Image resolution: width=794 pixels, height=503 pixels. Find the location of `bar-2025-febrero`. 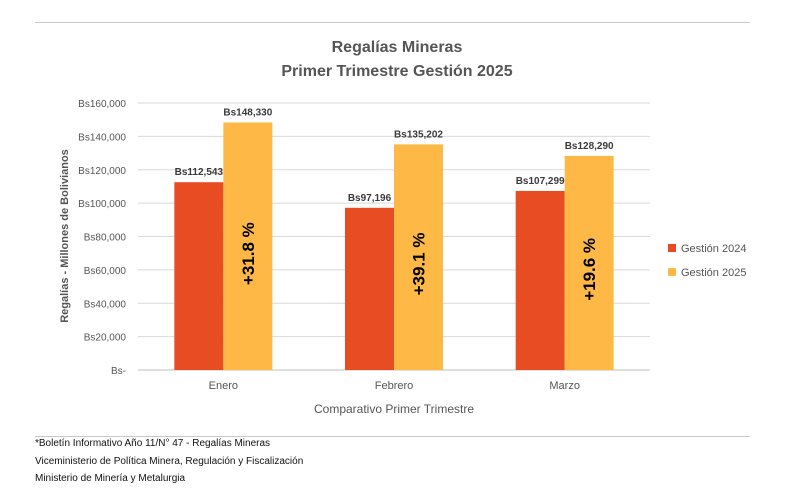

bar-2025-febrero is located at coordinates (418, 257).